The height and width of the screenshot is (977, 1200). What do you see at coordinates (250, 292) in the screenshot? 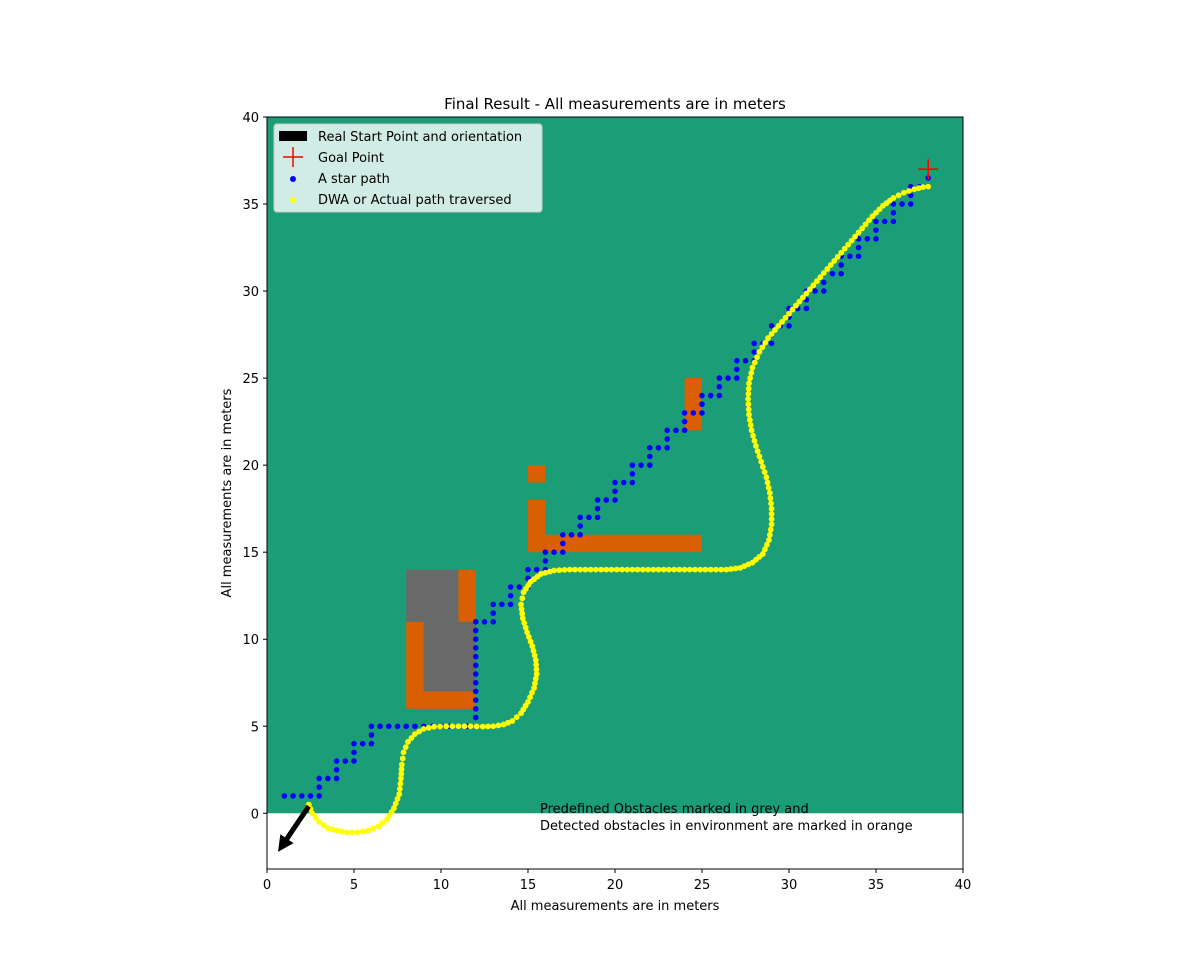
I see `y-tick-label: 30` at bounding box center [250, 292].